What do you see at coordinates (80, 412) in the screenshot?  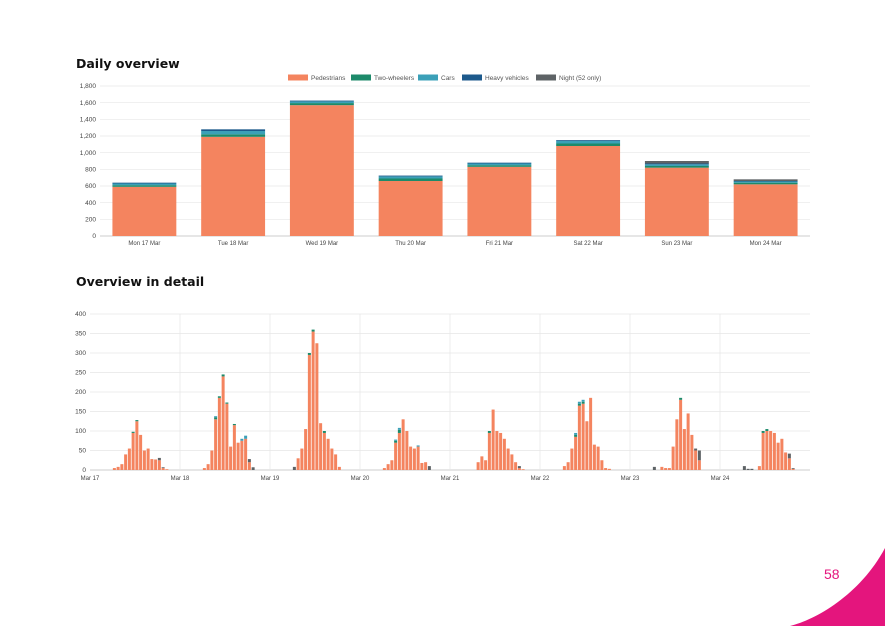 I see `y-tick-label: 150` at bounding box center [80, 412].